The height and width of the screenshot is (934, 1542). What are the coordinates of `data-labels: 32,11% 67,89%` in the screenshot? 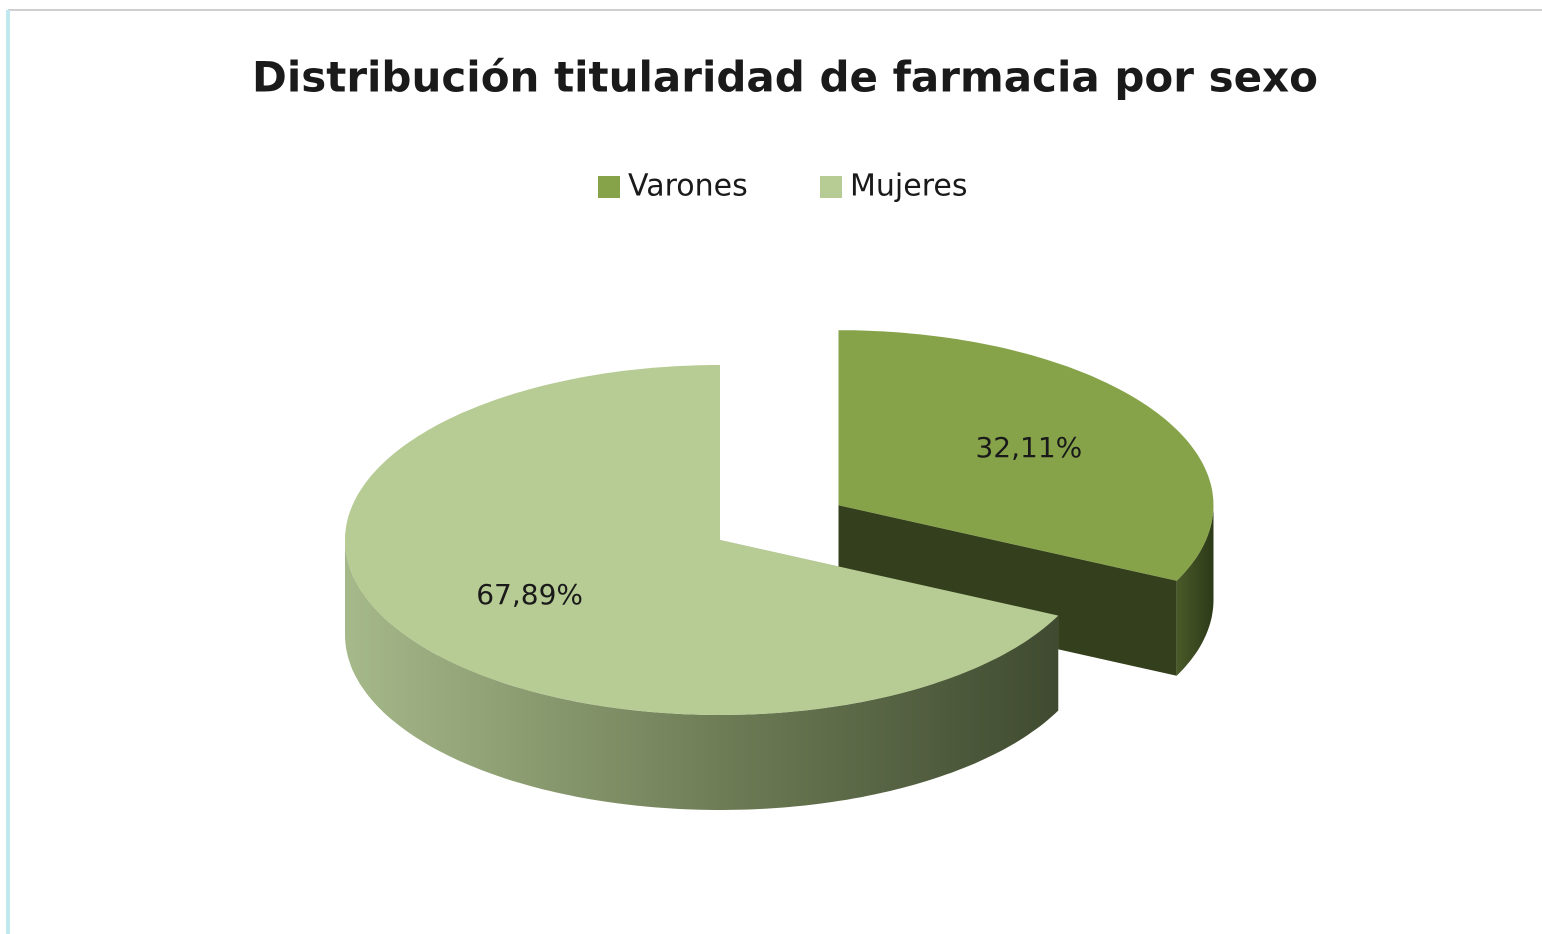 It's located at (779, 521).